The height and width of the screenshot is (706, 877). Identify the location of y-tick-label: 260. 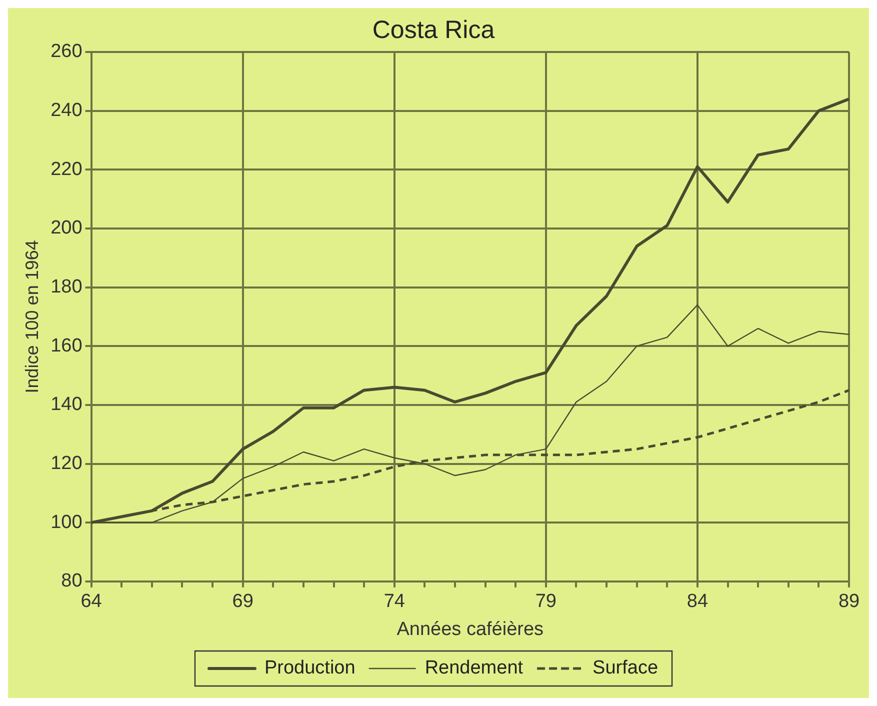
(66, 51).